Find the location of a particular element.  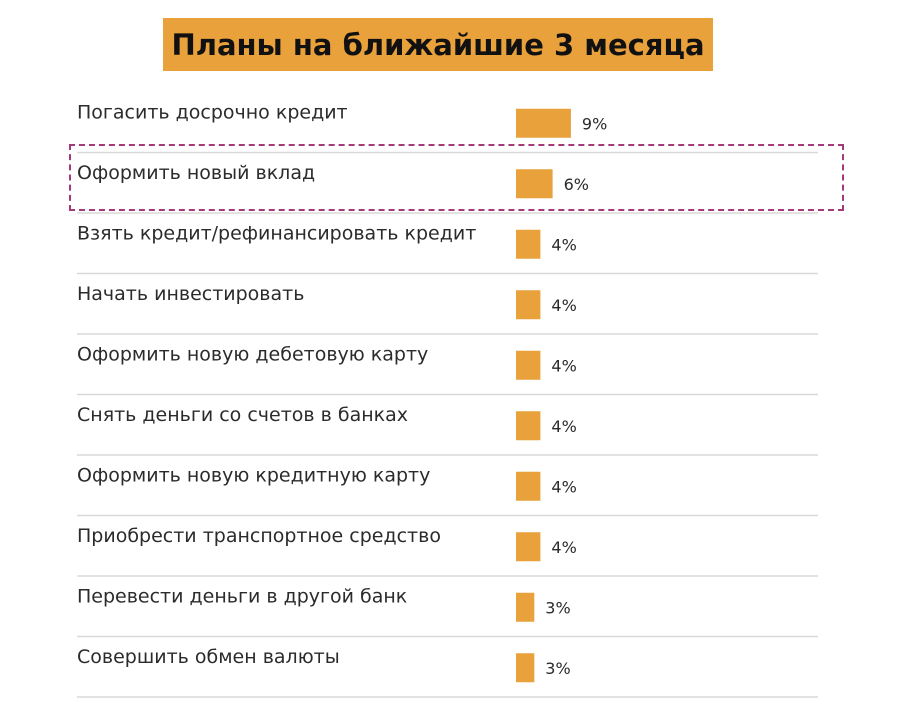

chart-title: Планы на ближайшие 3 месяца is located at coordinates (438, 44).